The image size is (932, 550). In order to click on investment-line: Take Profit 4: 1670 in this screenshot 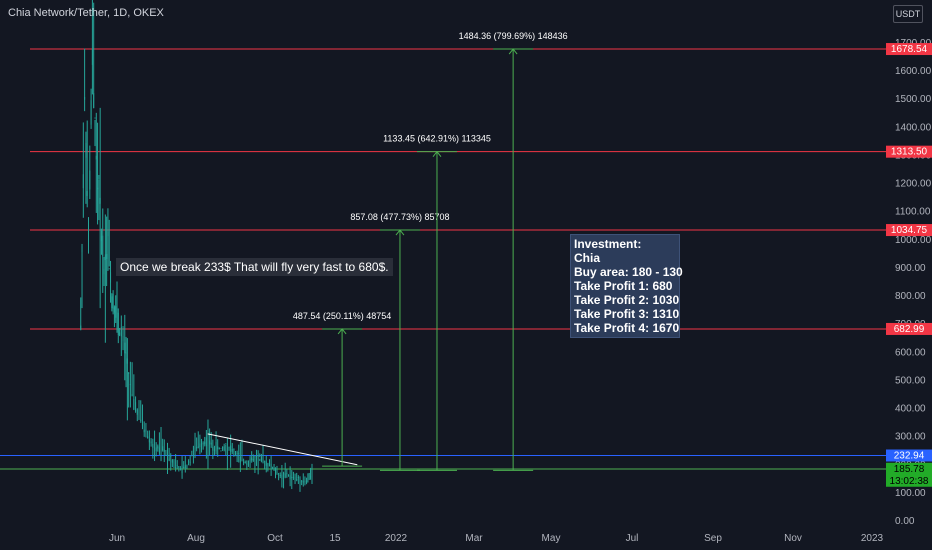, I will do `click(627, 328)`.